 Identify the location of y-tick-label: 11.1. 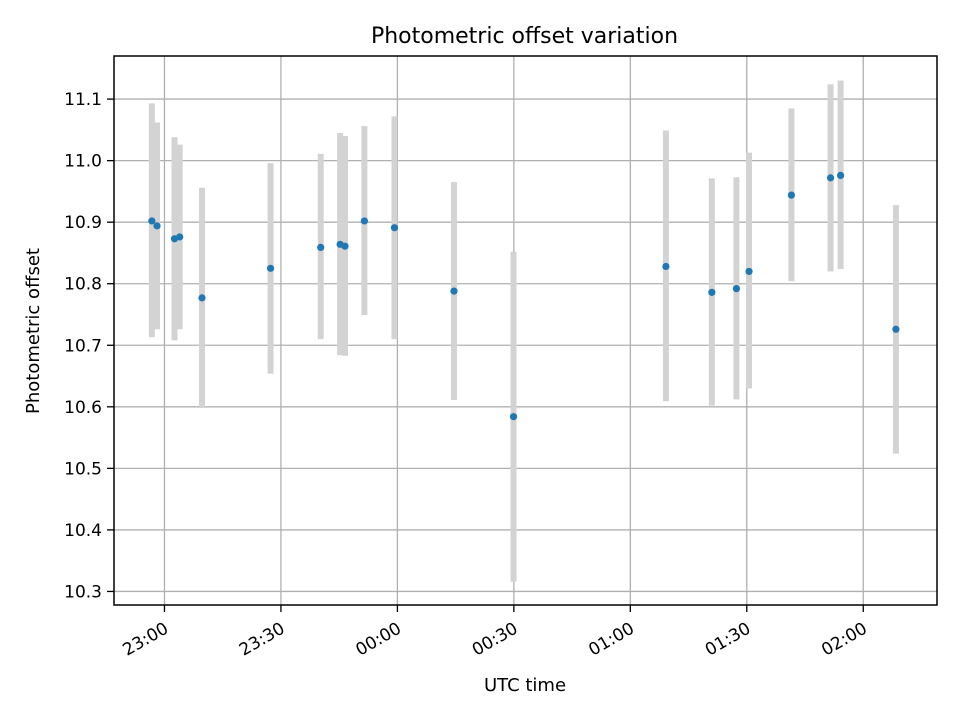
(83, 100).